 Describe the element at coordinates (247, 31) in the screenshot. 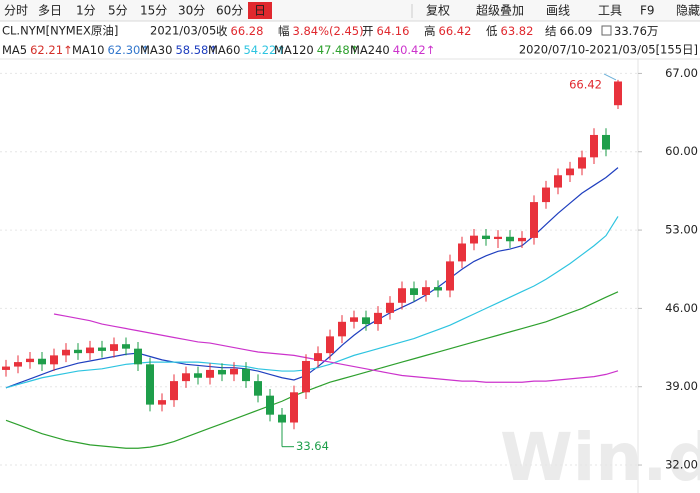

I see `quote-value: 66.28` at that location.